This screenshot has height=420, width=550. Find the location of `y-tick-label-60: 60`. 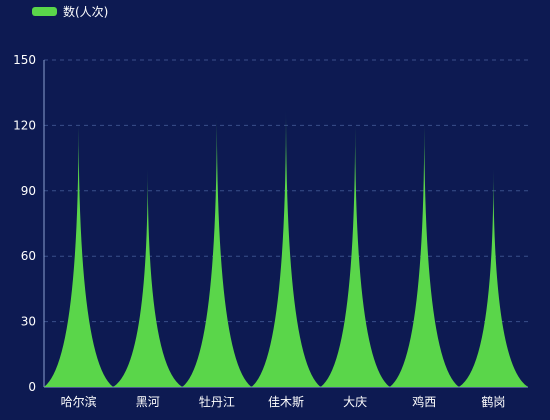

y-tick-label-60: 60 is located at coordinates (28, 256).